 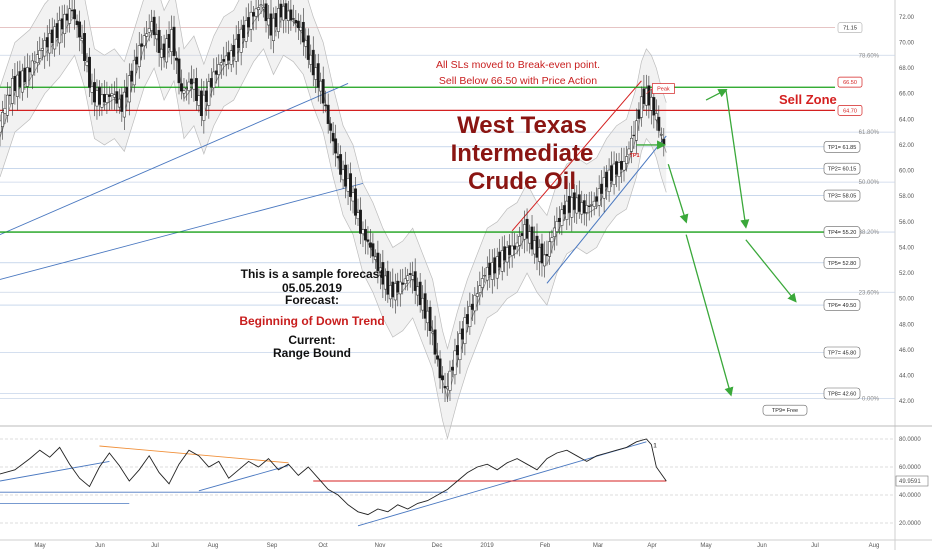 I want to click on month-label: Oct, so click(x=323, y=546).